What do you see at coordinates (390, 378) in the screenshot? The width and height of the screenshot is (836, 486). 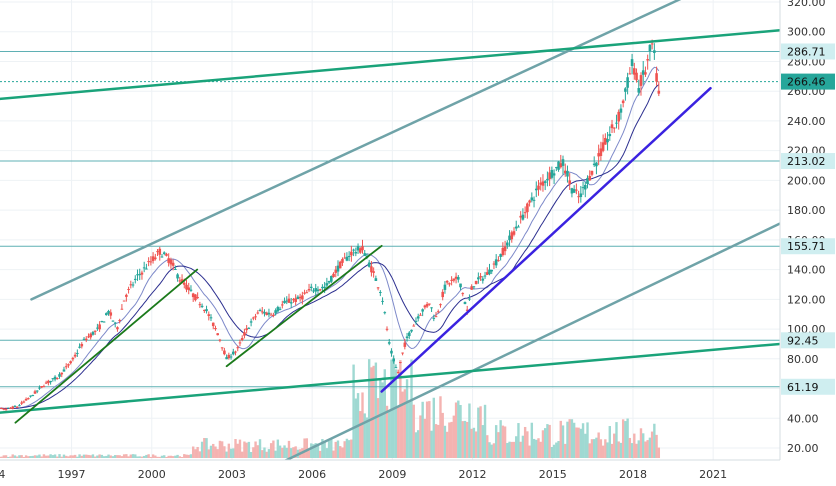 I see `trendline-long-term-support` at bounding box center [390, 378].